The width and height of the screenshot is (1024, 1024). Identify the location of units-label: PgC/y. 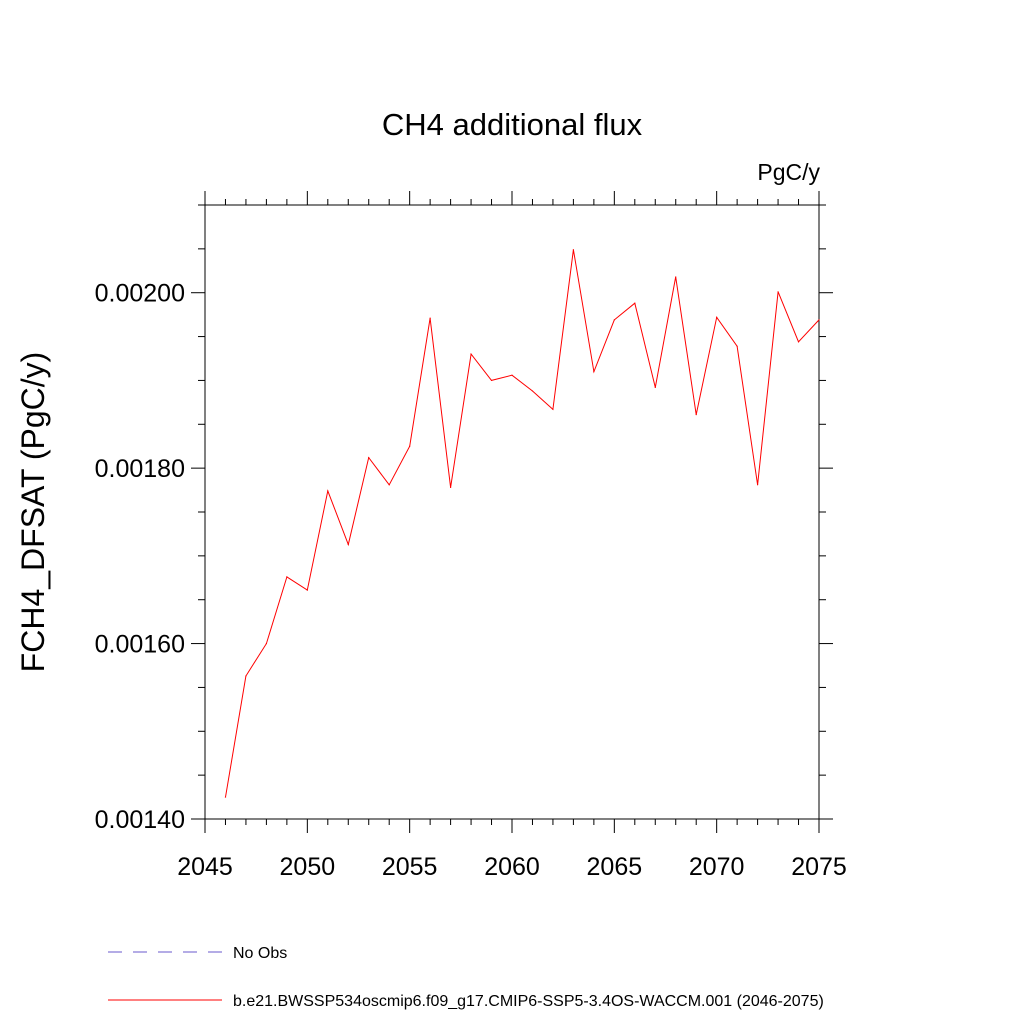
(788, 172).